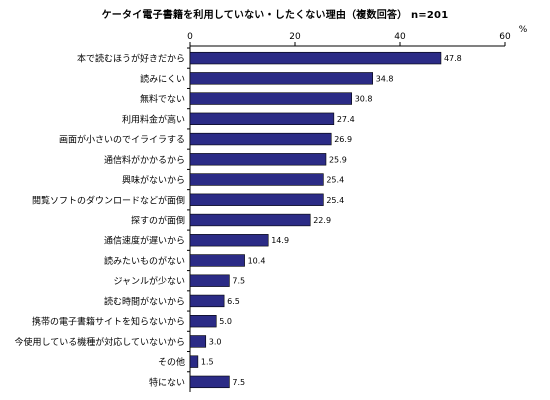 The image size is (550, 400). Describe the element at coordinates (338, 159) in the screenshot. I see `value-label: 25.9` at that location.